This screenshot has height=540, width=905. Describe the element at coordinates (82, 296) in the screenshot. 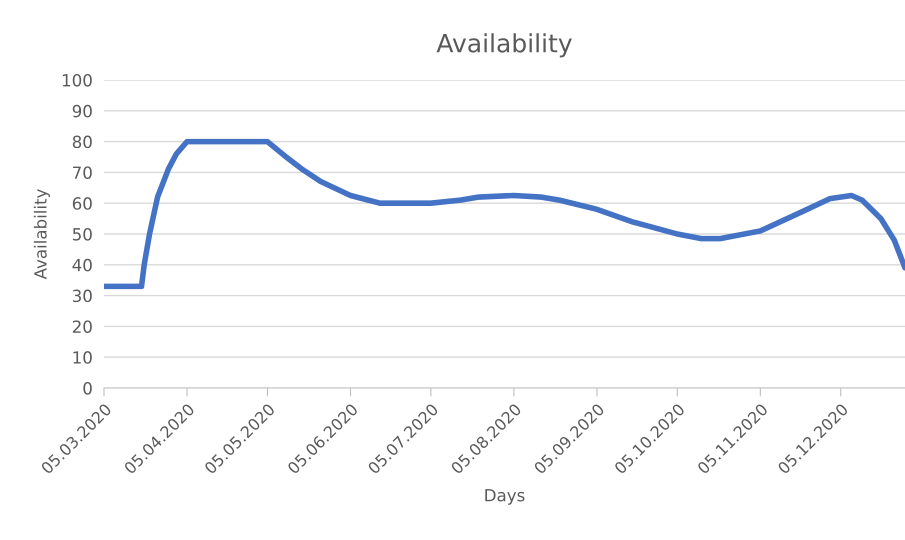

I see `y-tick-label: 30` at that location.